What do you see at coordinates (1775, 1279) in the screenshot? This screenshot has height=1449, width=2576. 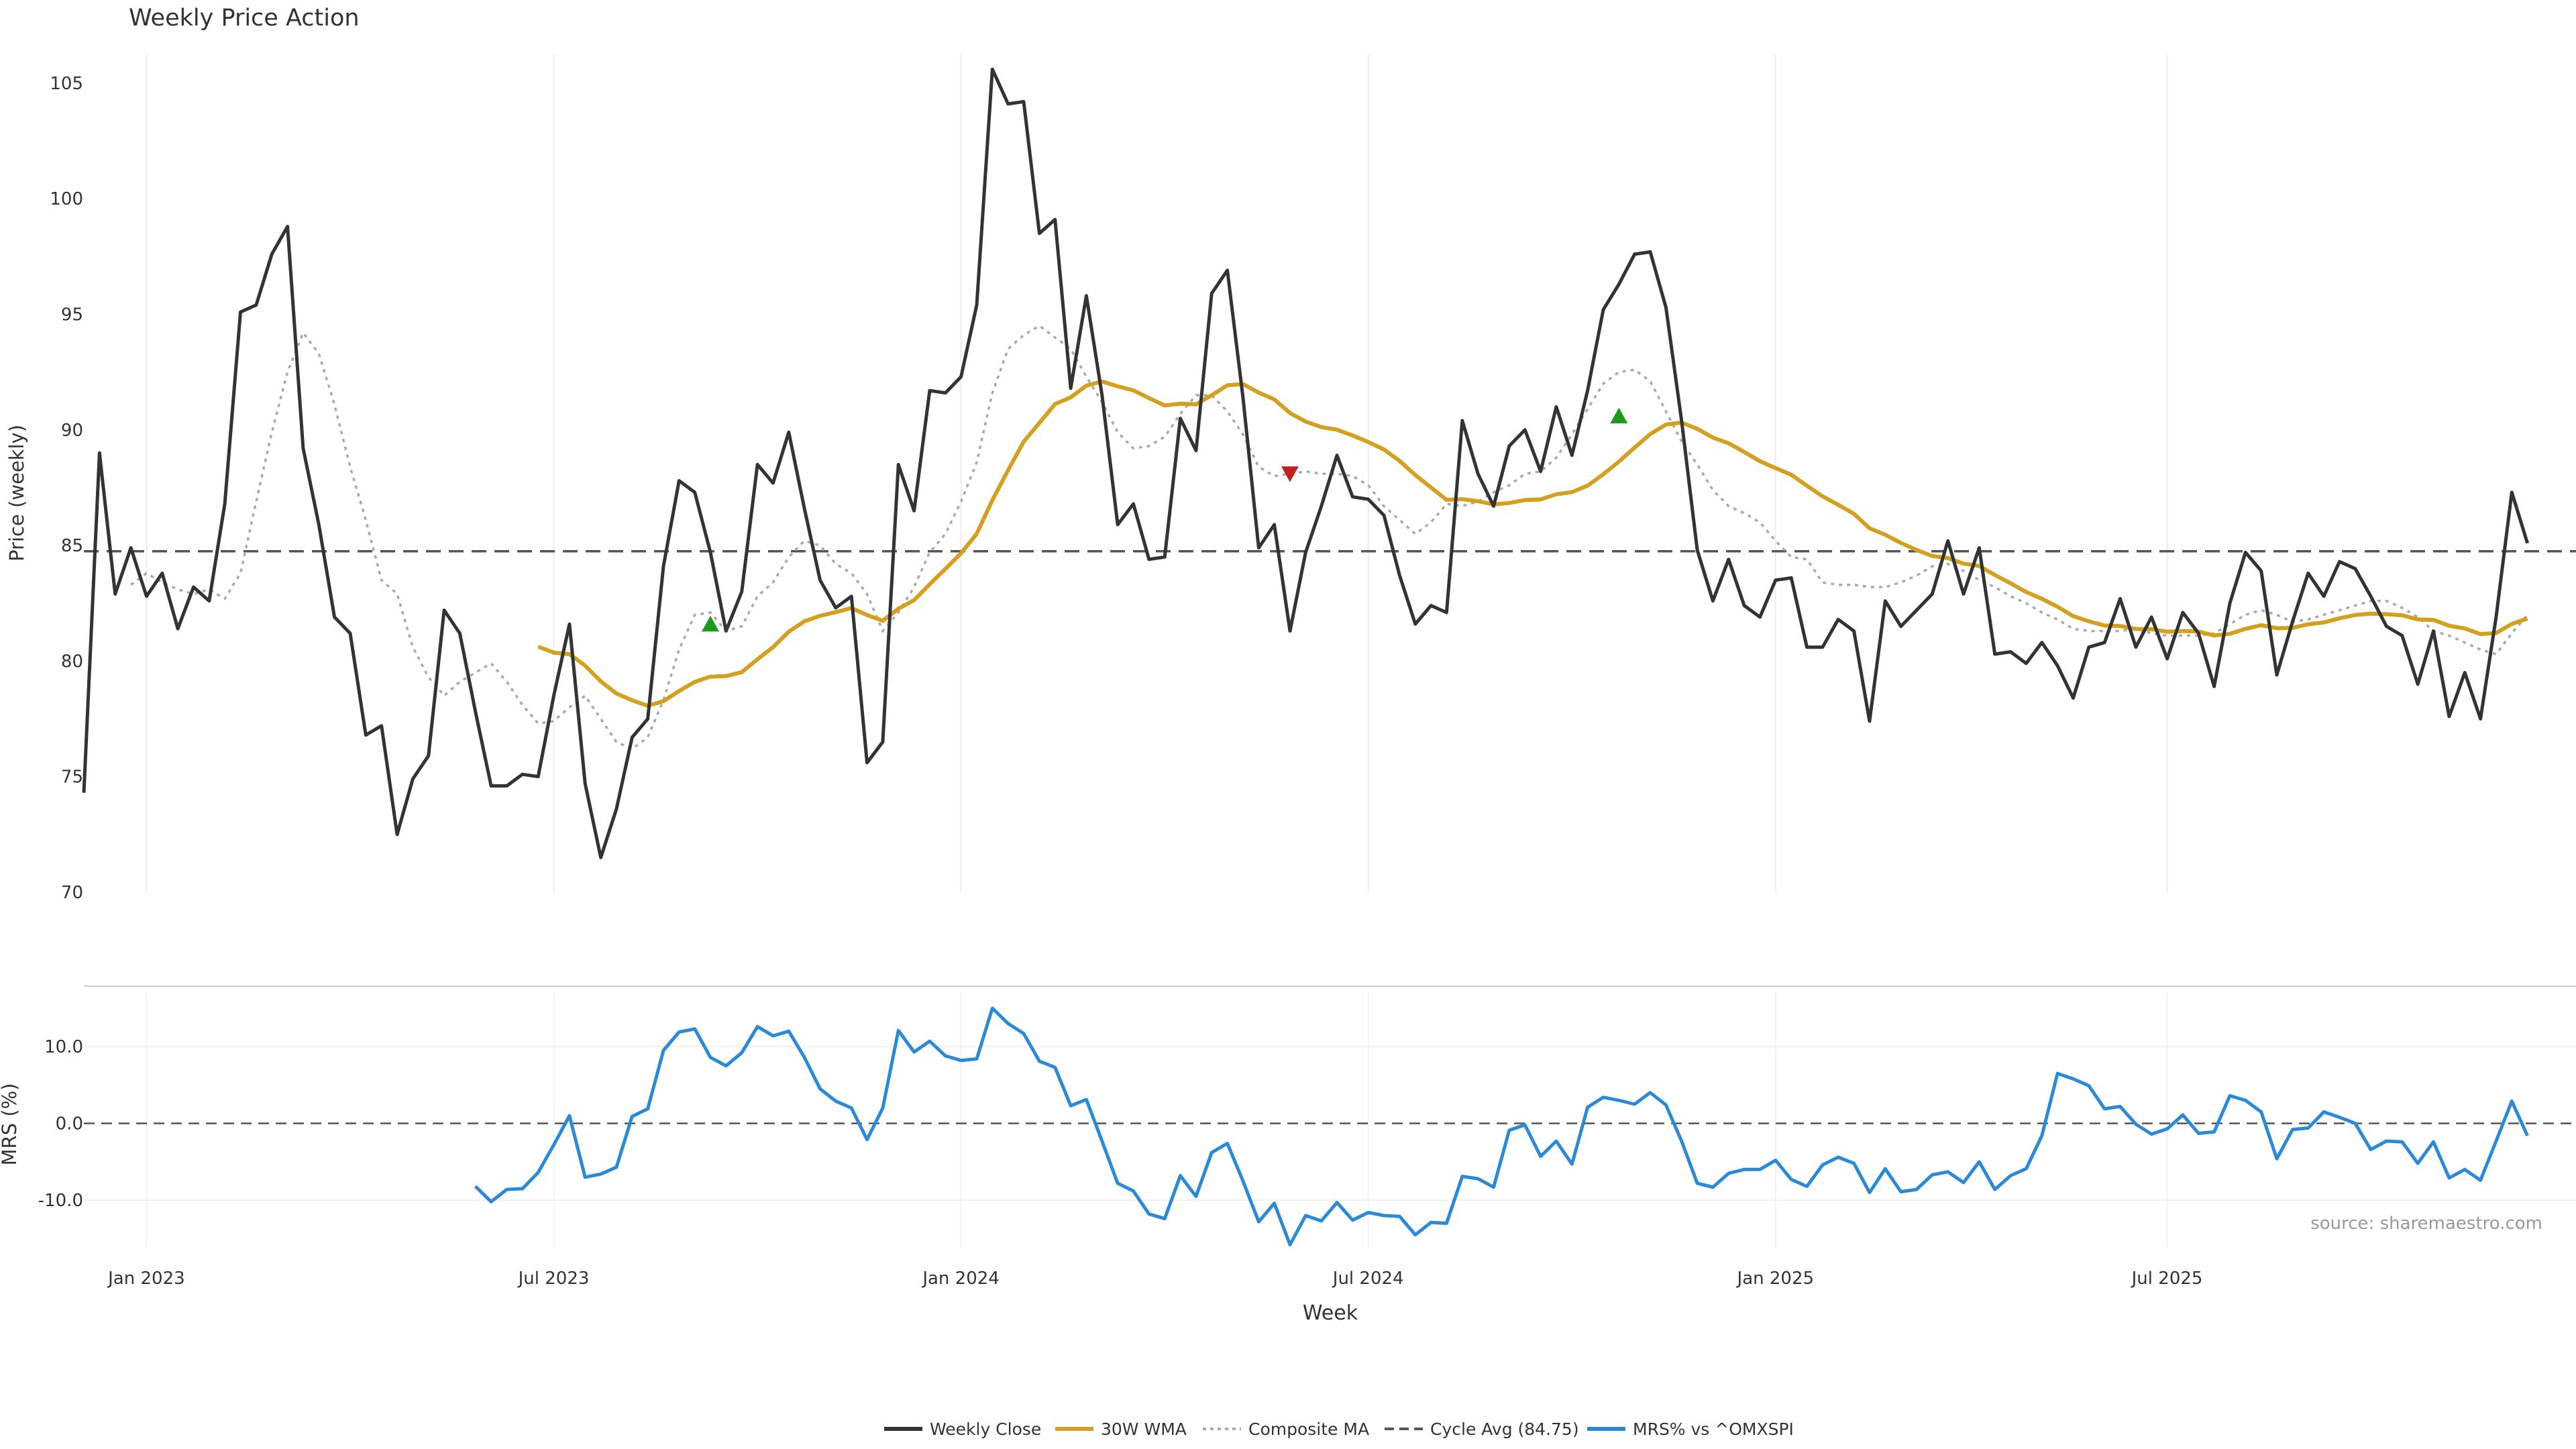 I see `x-tick-label: Jan 2025` at bounding box center [1775, 1279].